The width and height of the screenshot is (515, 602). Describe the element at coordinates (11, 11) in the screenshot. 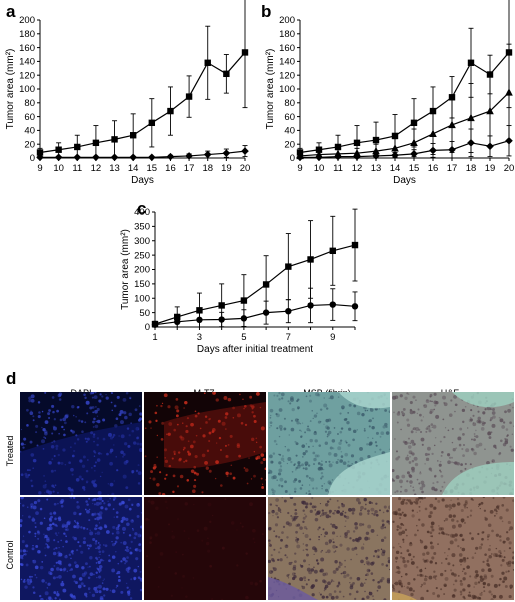

I see `panel-label-a: a` at that location.